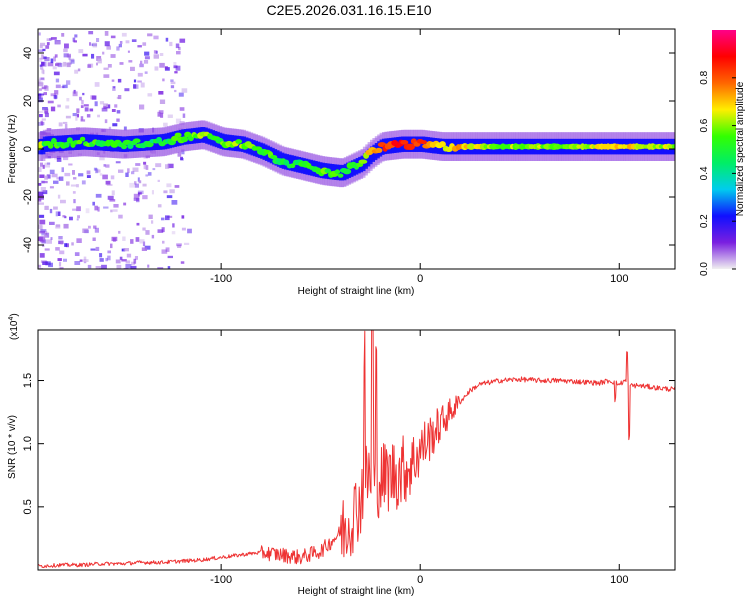 Image resolution: width=750 pixels, height=600 pixels. Describe the element at coordinates (28, 245) in the screenshot. I see `y-tick-label: -40` at that location.